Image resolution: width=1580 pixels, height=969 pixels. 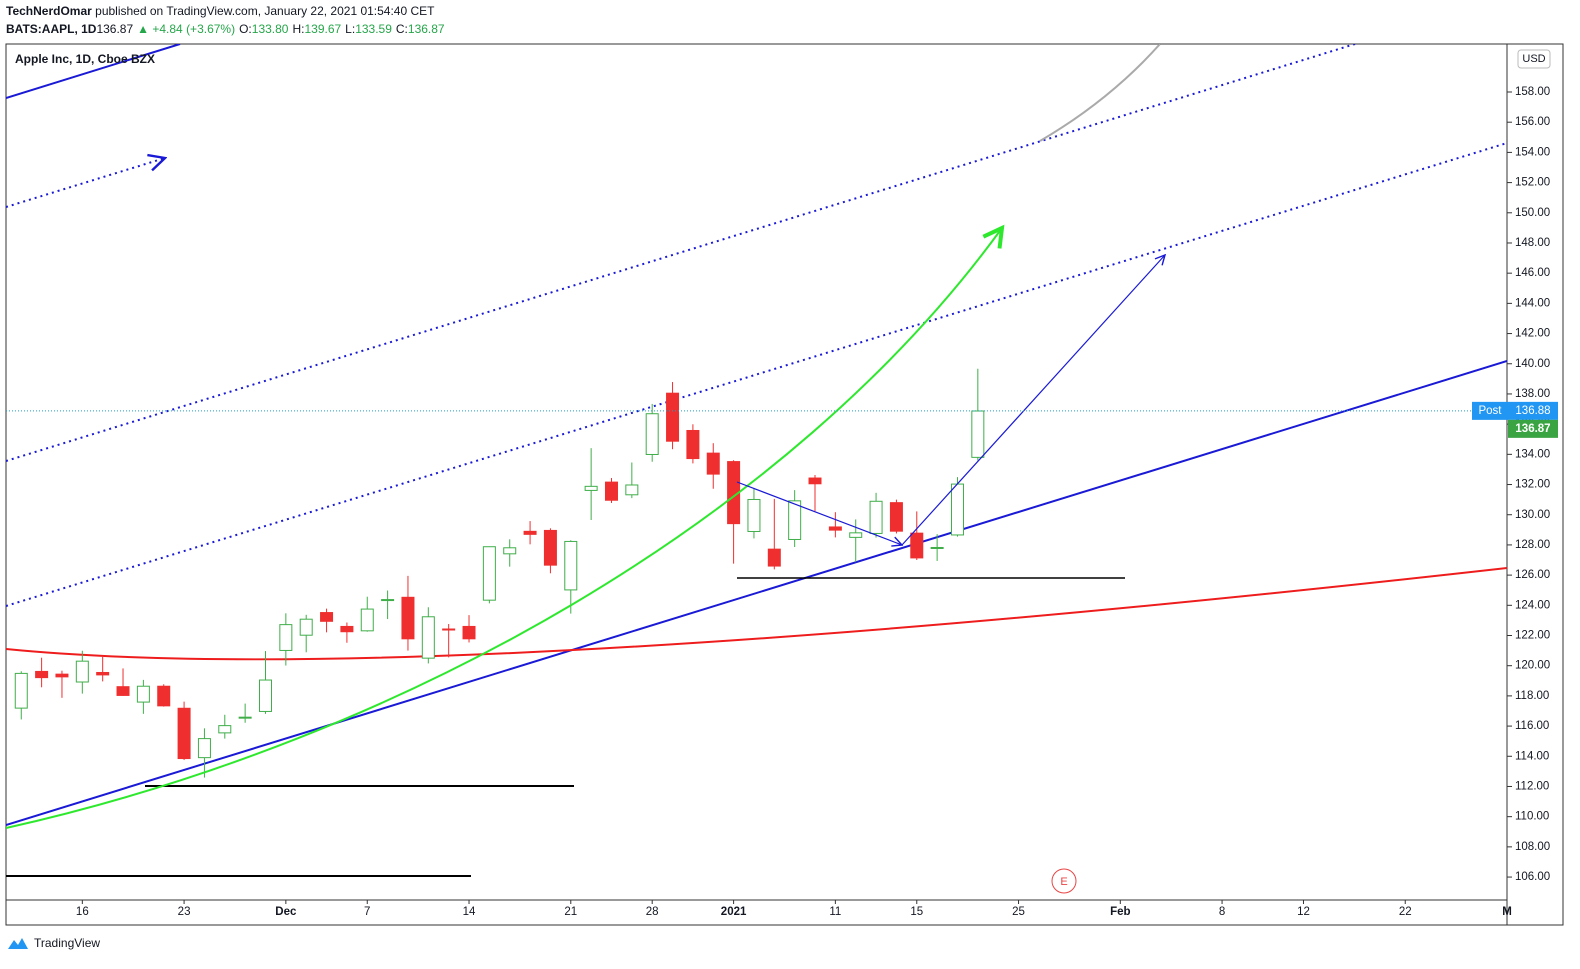 What do you see at coordinates (350, 29) in the screenshot?
I see `ohlc-label: L:` at bounding box center [350, 29].